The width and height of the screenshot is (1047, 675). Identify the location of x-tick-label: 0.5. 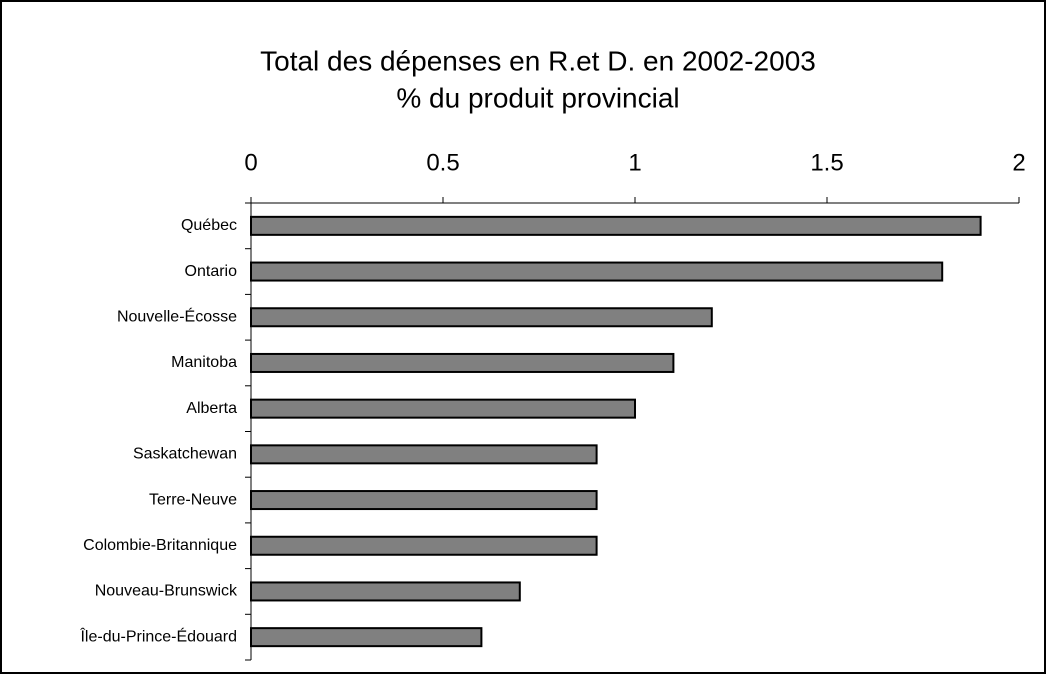
(442, 162).